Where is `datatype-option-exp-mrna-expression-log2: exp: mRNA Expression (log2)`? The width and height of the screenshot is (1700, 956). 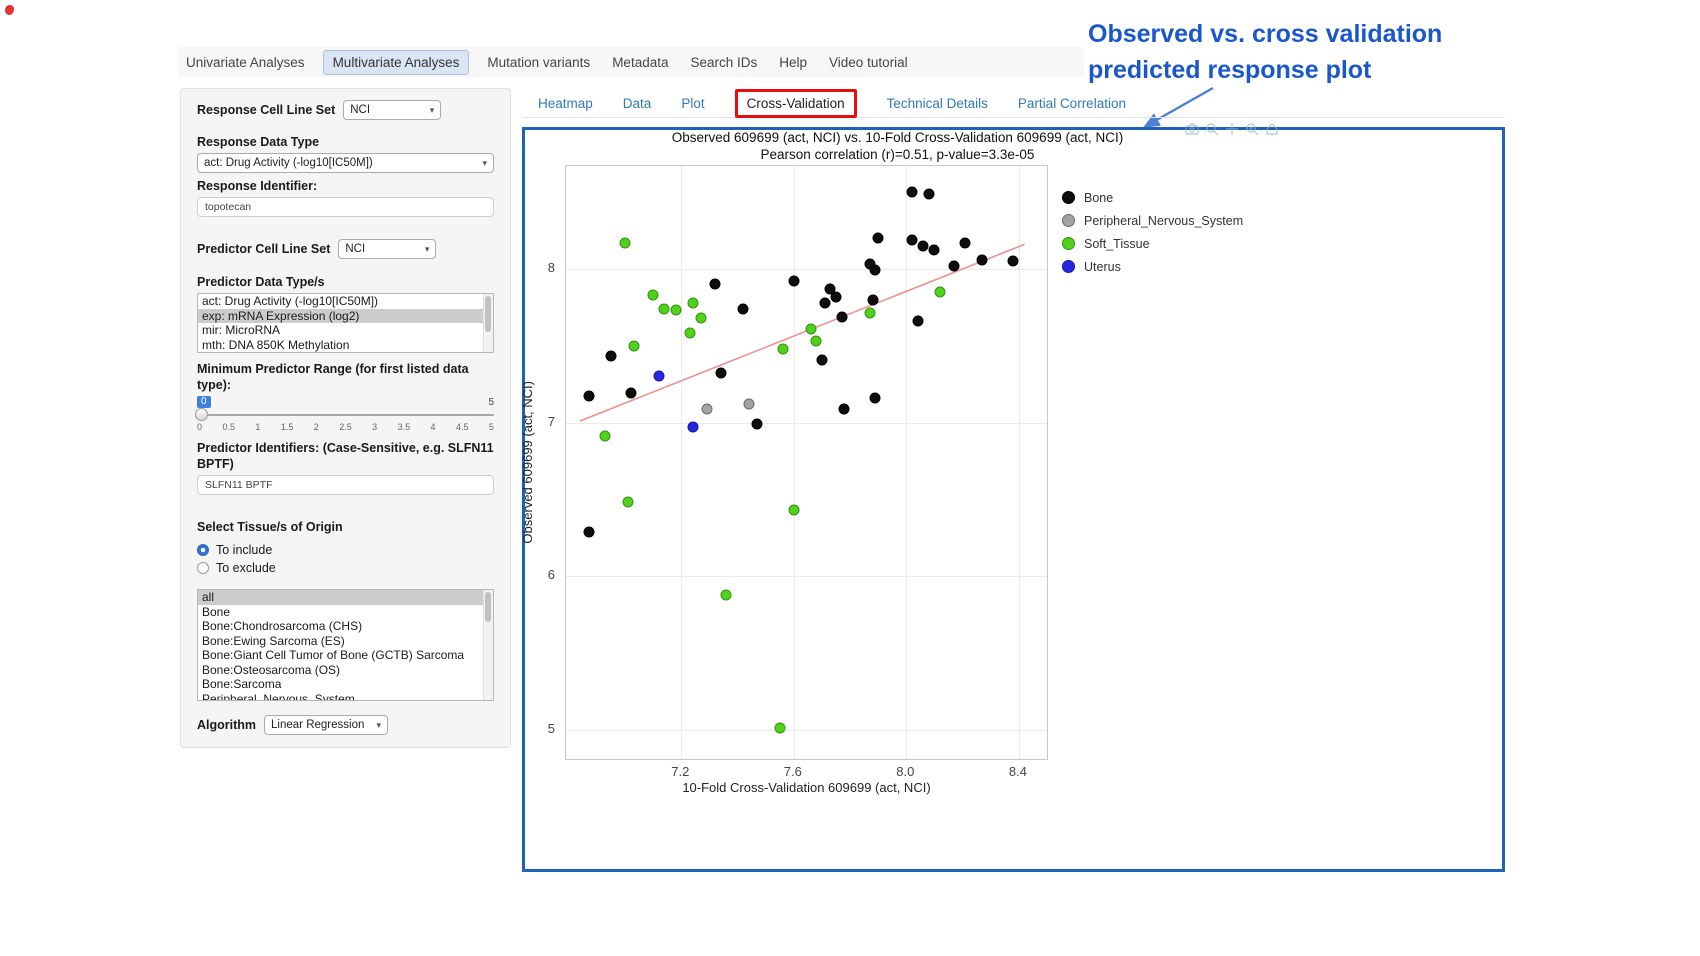
datatype-option-exp-mrna-expression-log2: exp: mRNA Expression (log2) is located at coordinates (341, 315).